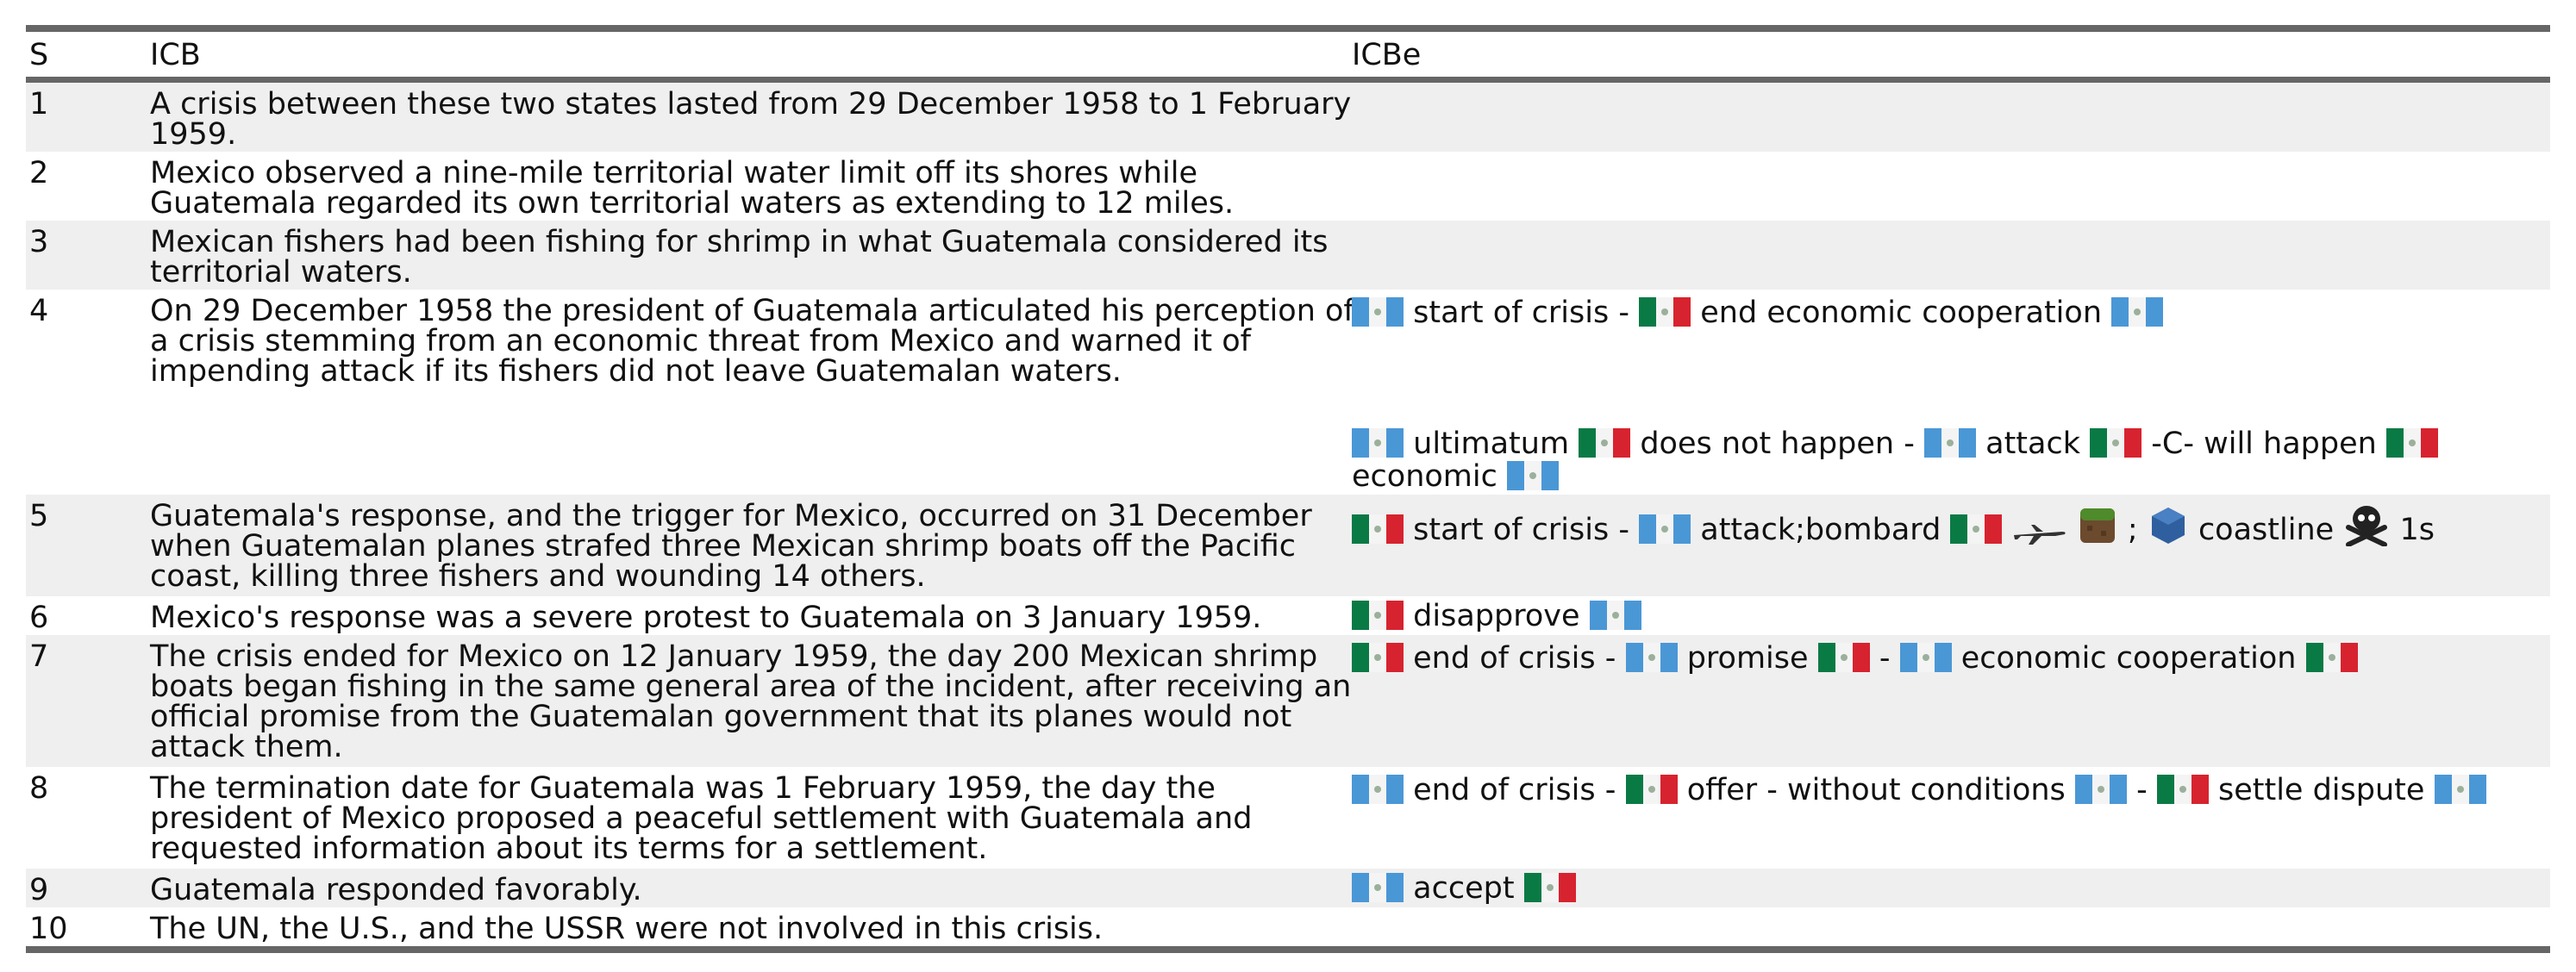 The height and width of the screenshot is (972, 2576). I want to click on sentence-number: 7, so click(39, 656).